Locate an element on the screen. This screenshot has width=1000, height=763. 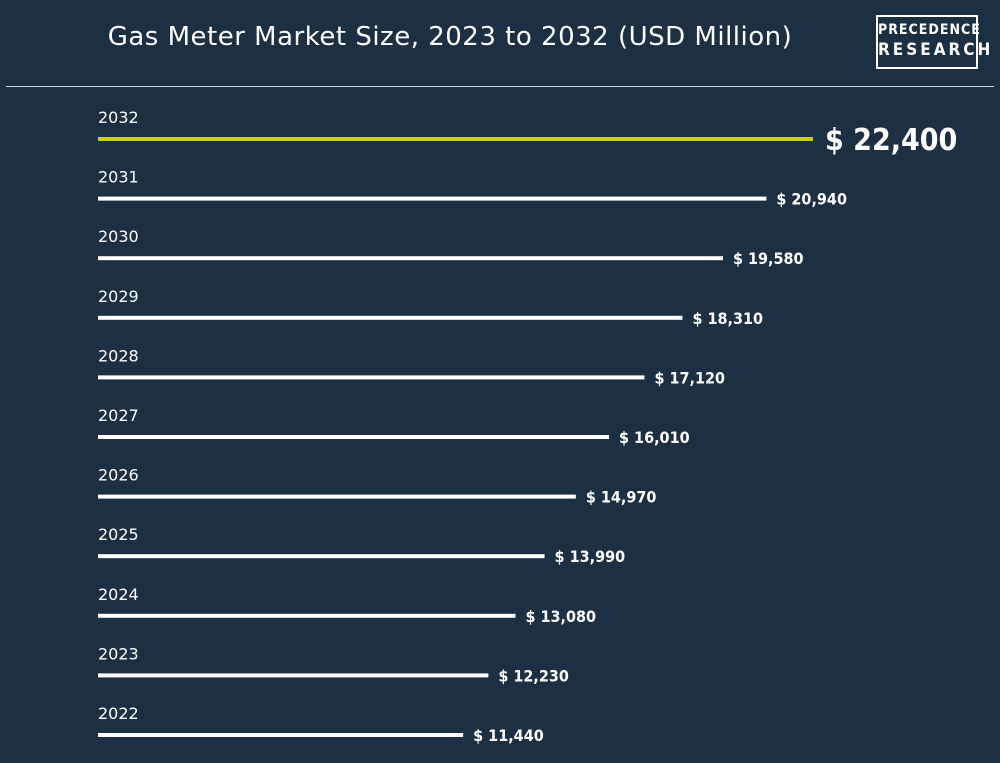
value-label-2031: $ 20,940 is located at coordinates (811, 199).